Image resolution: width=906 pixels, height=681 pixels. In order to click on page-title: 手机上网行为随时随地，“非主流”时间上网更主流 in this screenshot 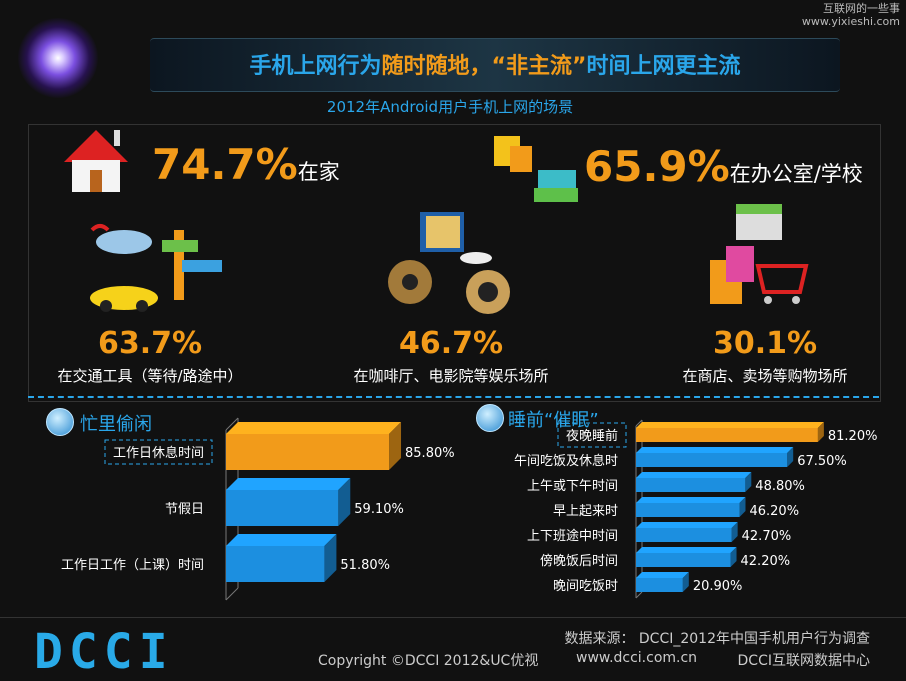, I will do `click(495, 66)`.